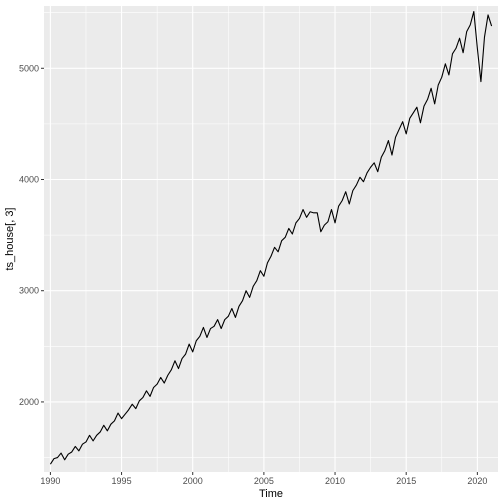 Image resolution: width=504 pixels, height=504 pixels. I want to click on x-tick-label: 2015, so click(406, 481).